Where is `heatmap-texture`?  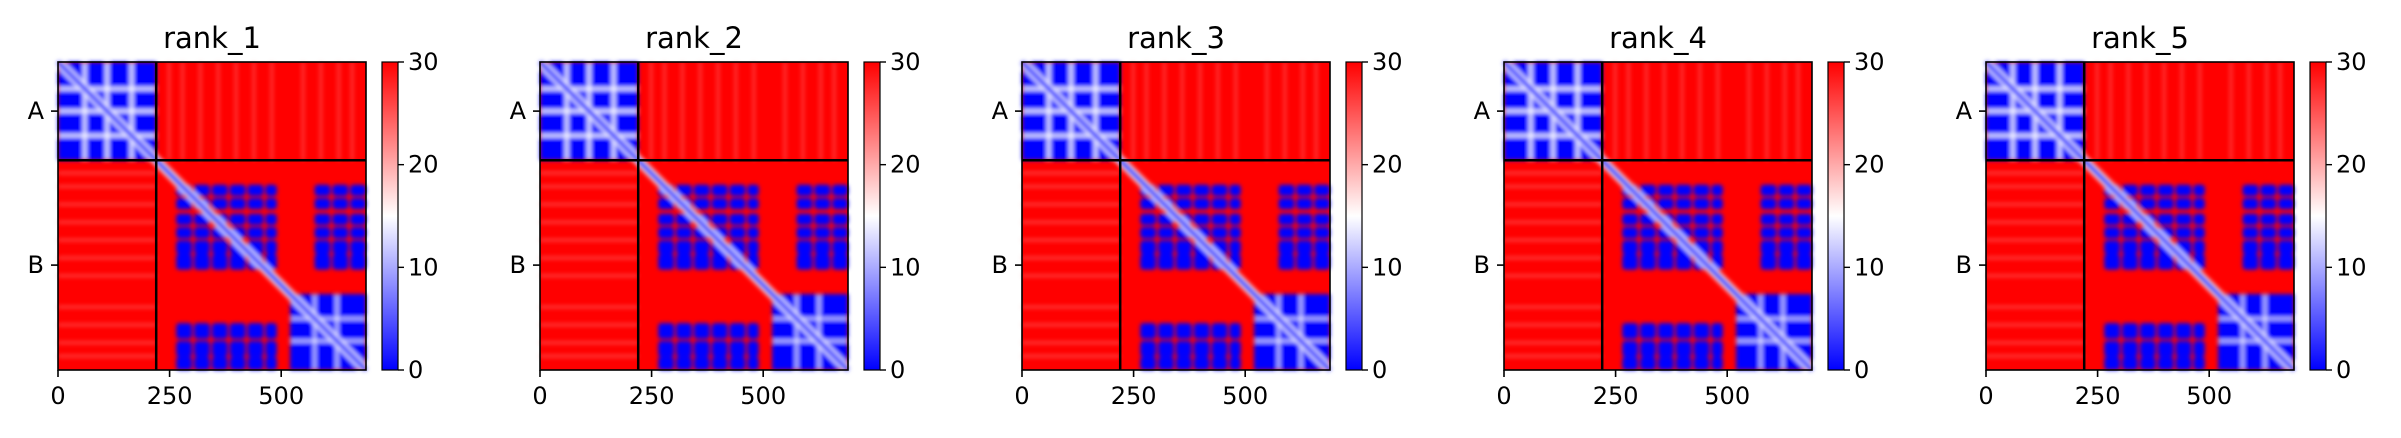 heatmap-texture is located at coordinates (694, 216).